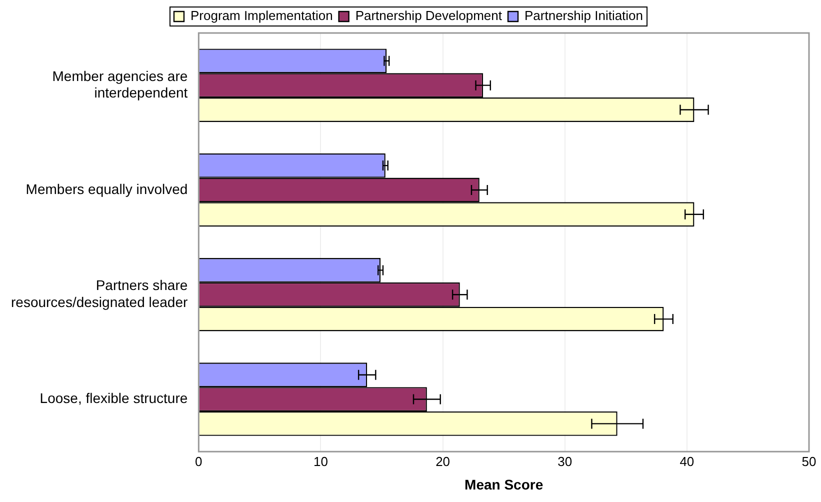 This screenshot has height=502, width=821. I want to click on x-tick-label: 40, so click(687, 461).